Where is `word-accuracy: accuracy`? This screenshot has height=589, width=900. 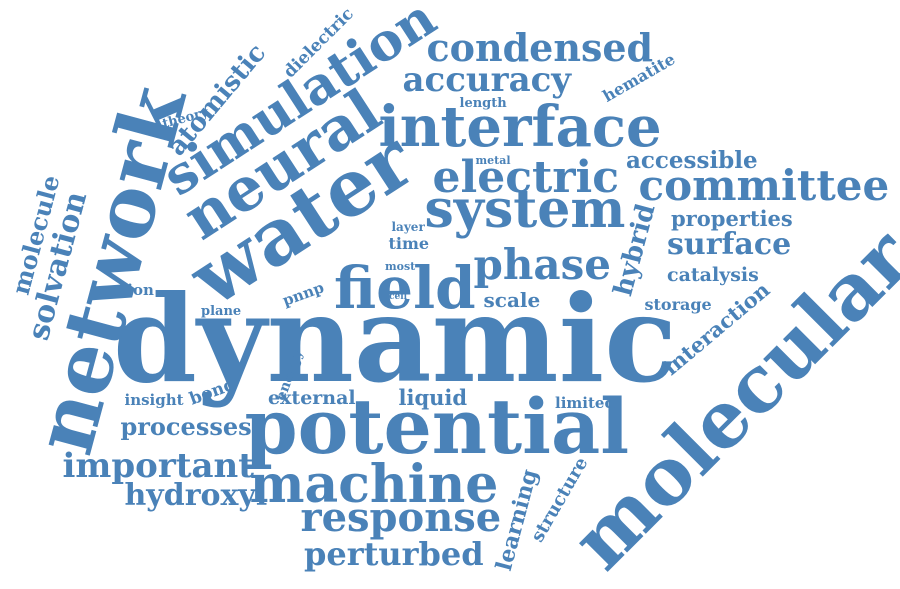
word-accuracy: accuracy is located at coordinates (487, 80).